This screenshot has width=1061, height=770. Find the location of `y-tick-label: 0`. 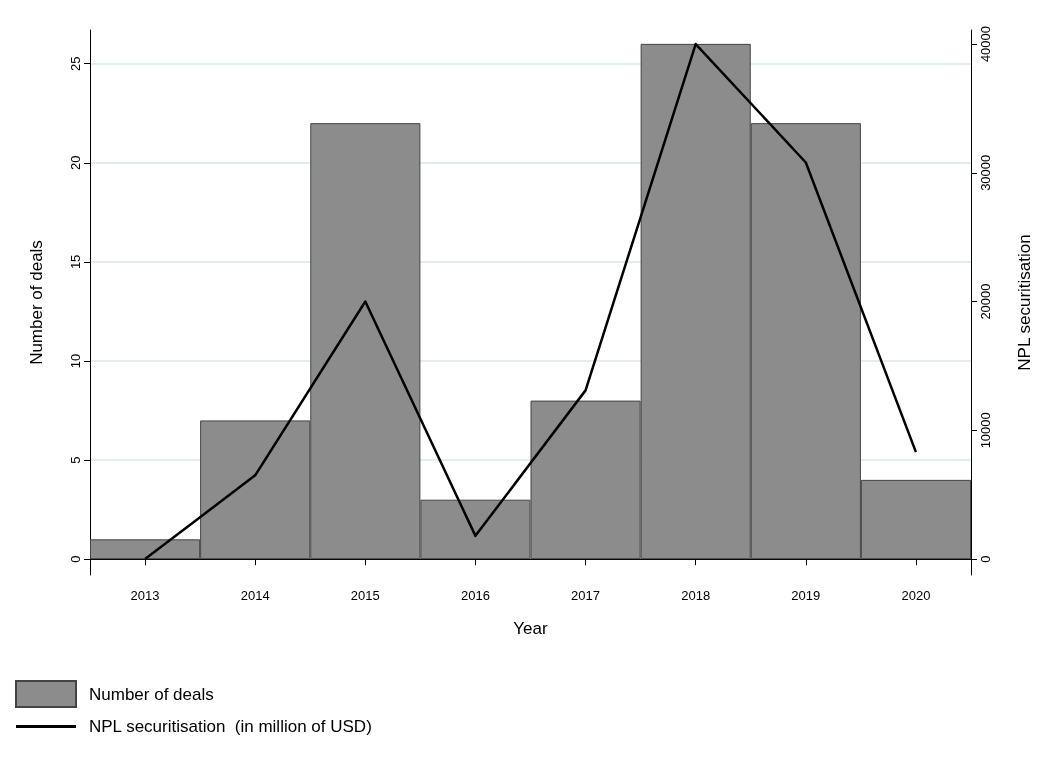

y-tick-label: 0 is located at coordinates (75, 559).